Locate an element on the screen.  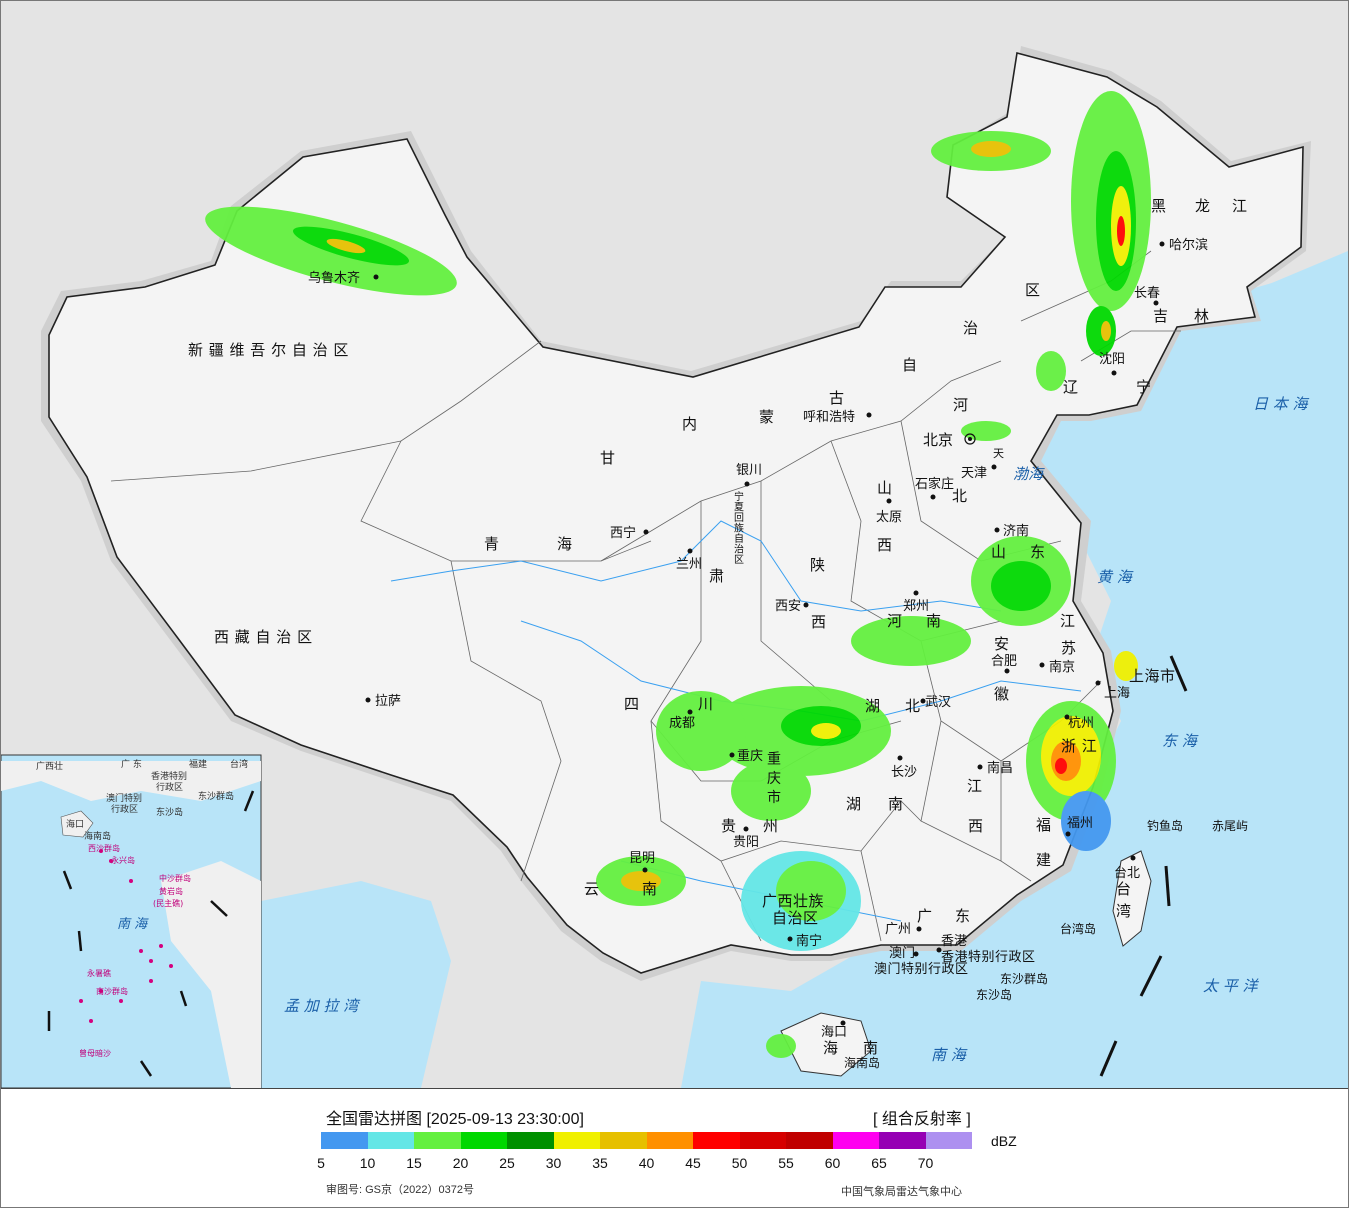
inset-haikou: 海口 is located at coordinates (75, 824).